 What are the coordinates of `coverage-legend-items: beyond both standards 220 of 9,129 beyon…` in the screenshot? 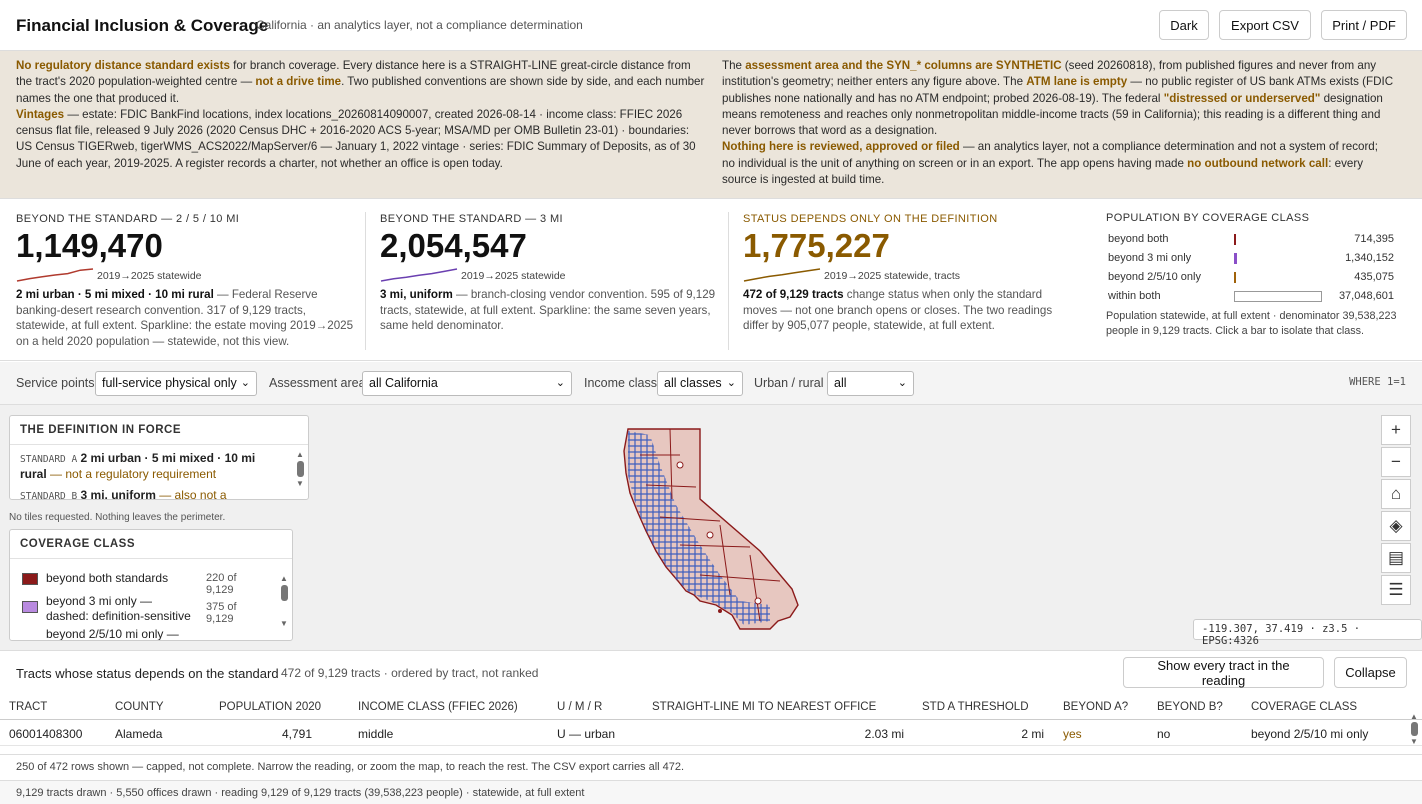 It's located at (151, 600).